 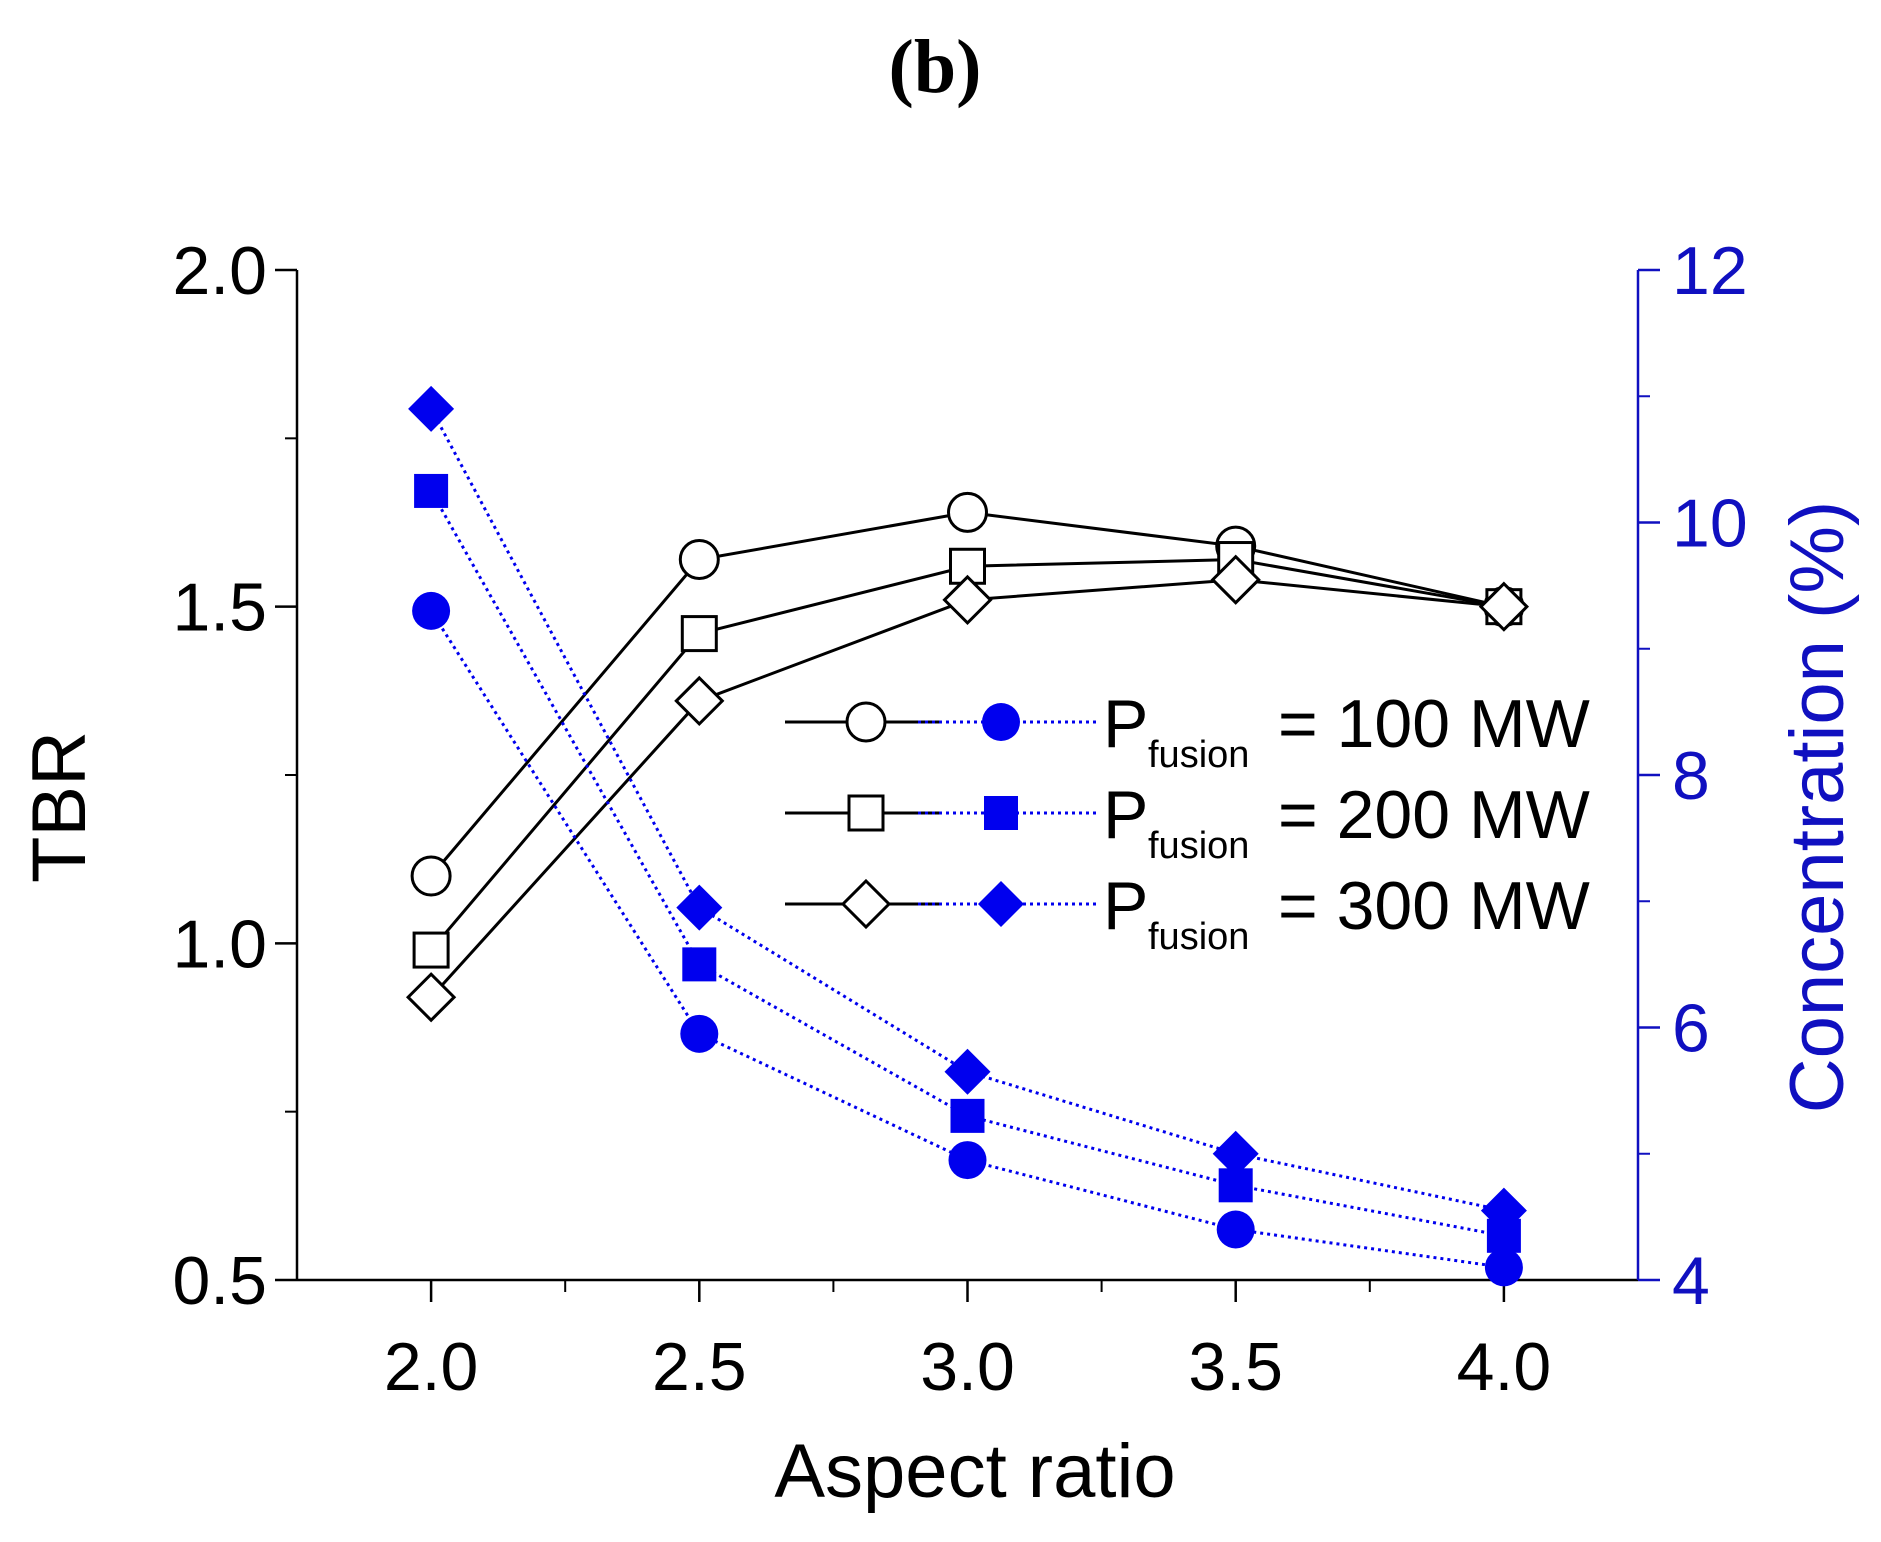 I want to click on x-tick-label: 2.5, so click(x=699, y=1367).